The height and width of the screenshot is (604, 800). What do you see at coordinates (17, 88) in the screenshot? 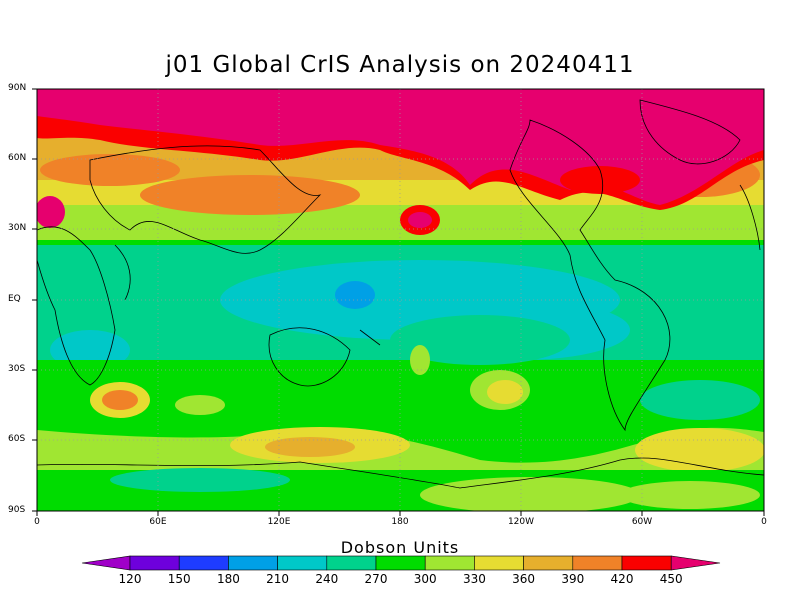
I see `lat-label: 90N` at bounding box center [17, 88].